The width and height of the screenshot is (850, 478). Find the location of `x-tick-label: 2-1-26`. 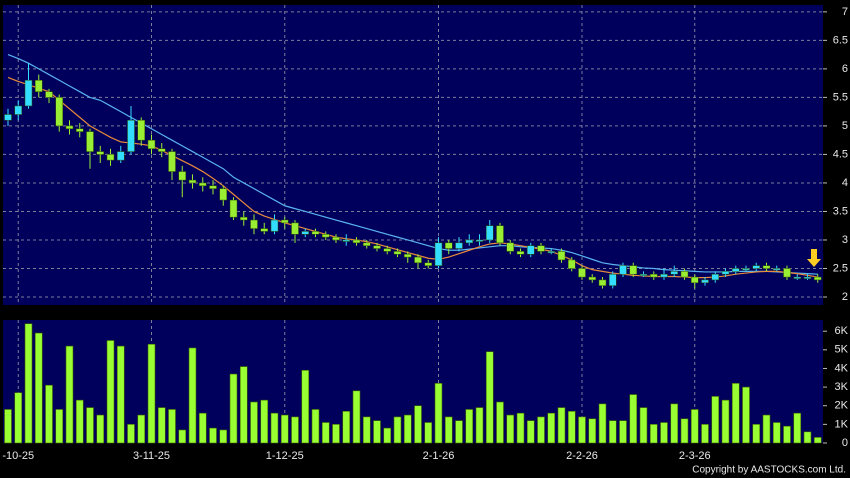

x-tick-label: 2-1-26 is located at coordinates (439, 456).